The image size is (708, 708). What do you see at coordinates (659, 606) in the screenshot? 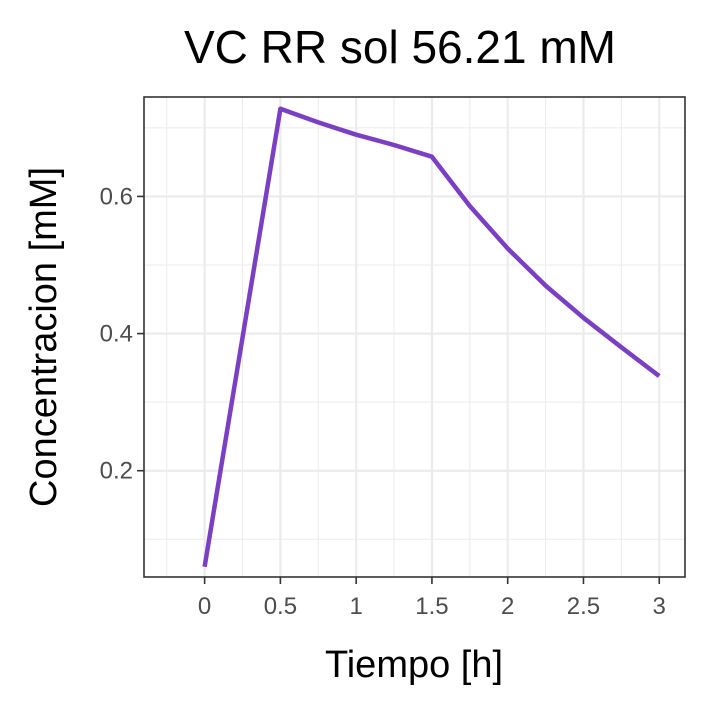
I see `x-tick-label: 3` at bounding box center [659, 606].